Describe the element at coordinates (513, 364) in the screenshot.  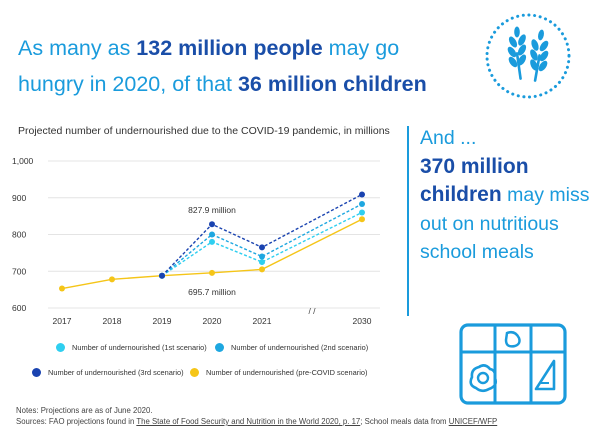
I see `school-meal-tray-icon` at that location.